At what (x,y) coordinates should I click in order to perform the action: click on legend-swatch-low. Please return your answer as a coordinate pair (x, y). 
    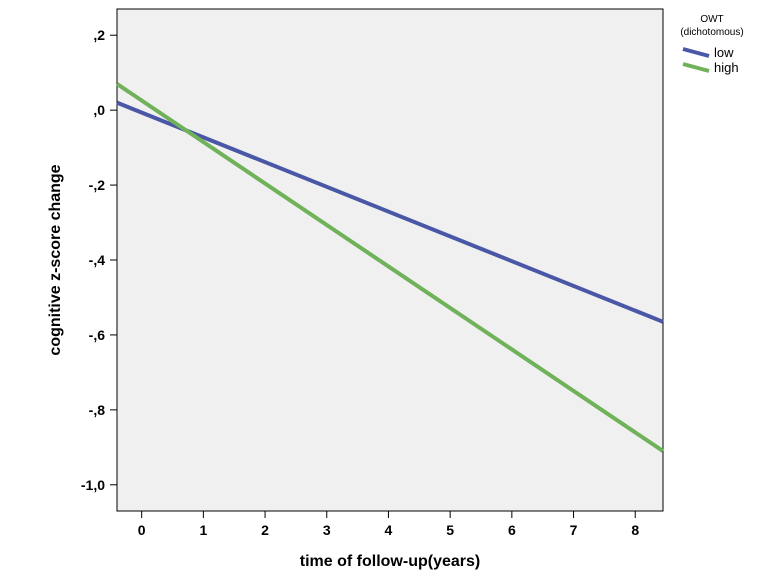
    Looking at the image, I should click on (696, 52).